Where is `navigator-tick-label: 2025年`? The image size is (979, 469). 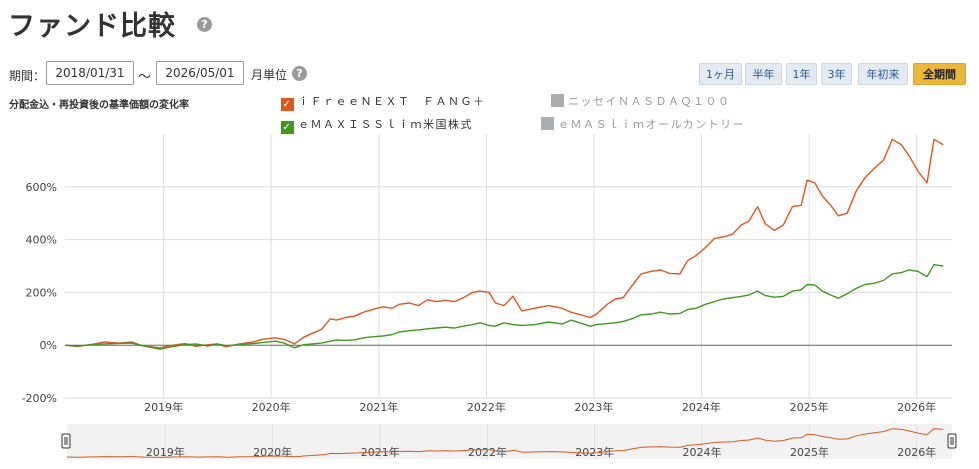
navigator-tick-label: 2025年 is located at coordinates (809, 452).